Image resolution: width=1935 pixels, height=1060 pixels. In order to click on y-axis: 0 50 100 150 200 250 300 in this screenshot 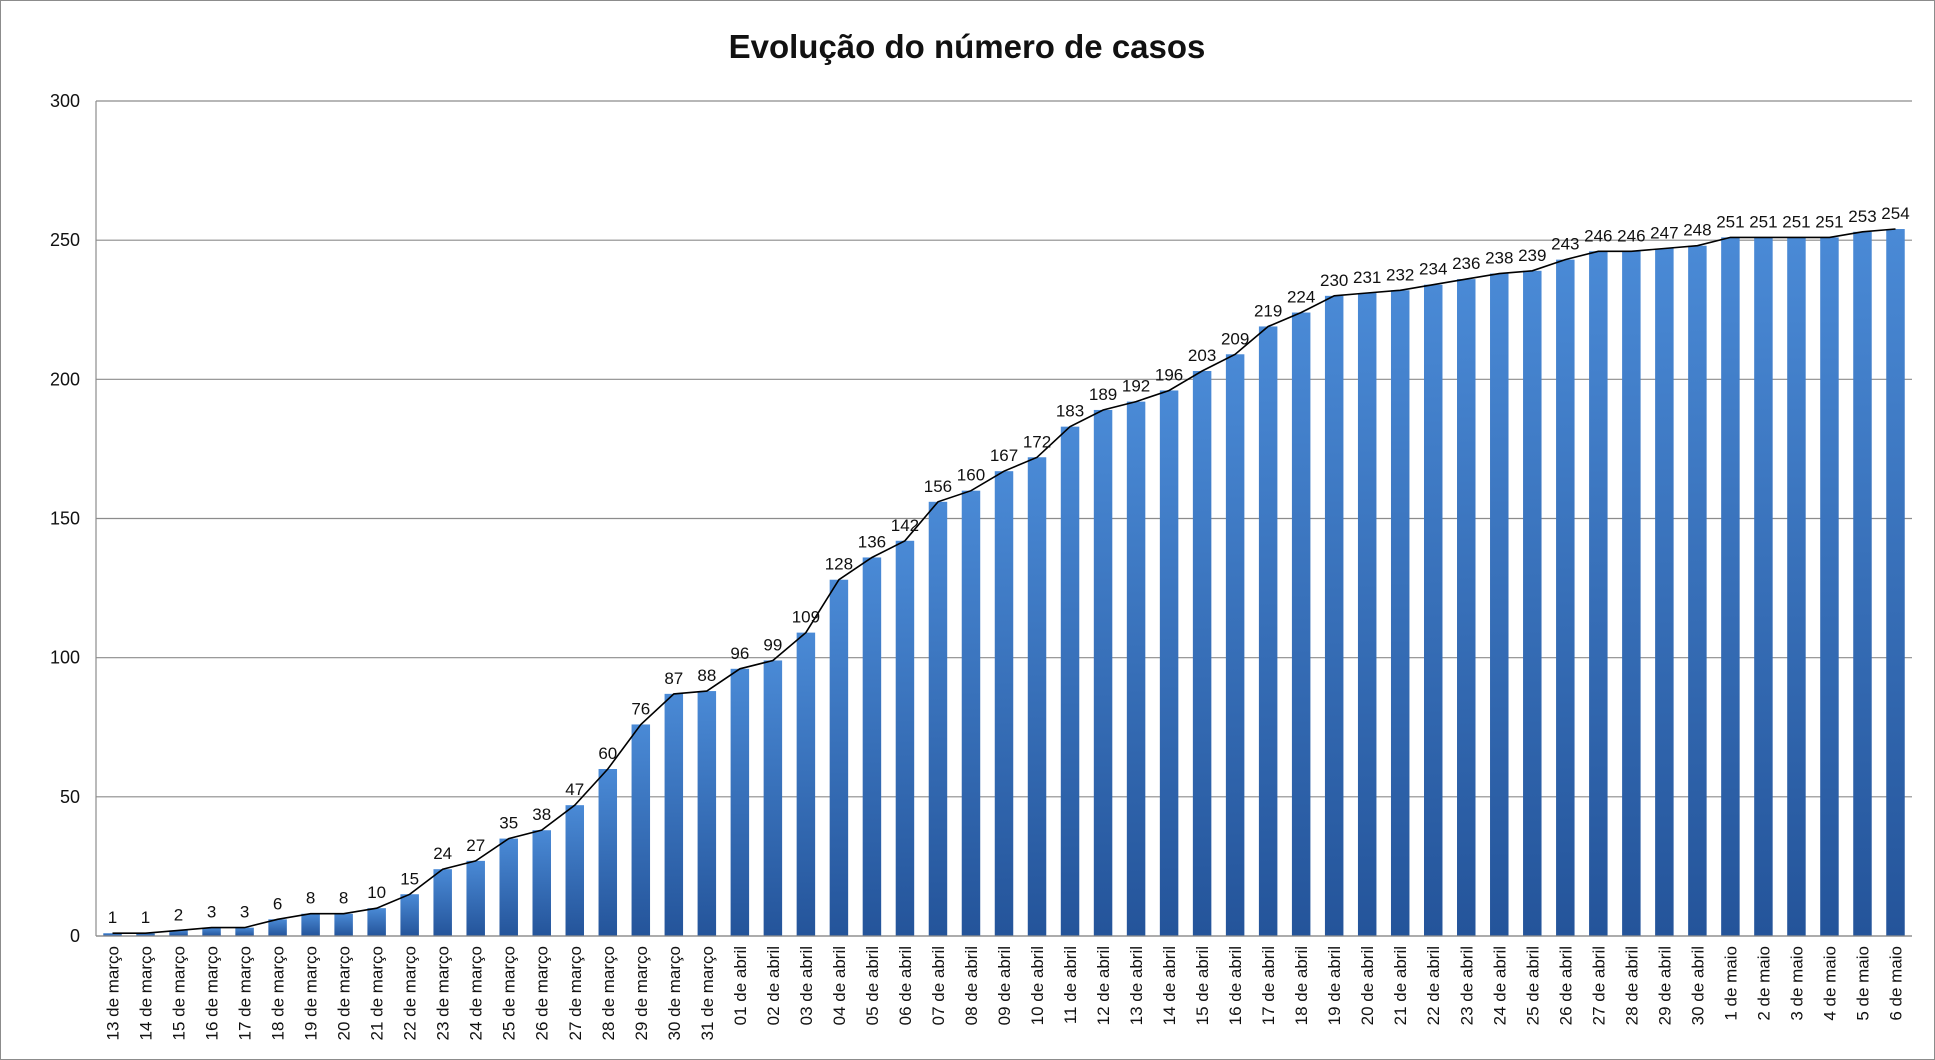, I will do `click(73, 518)`.